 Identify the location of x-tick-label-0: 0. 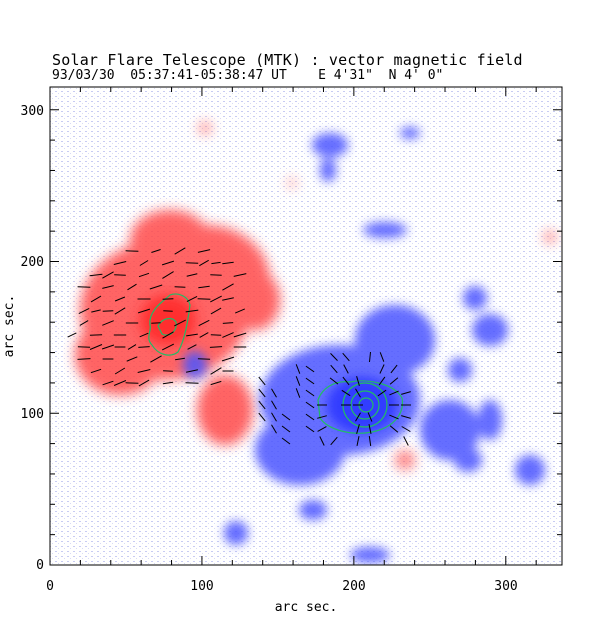
(50, 586).